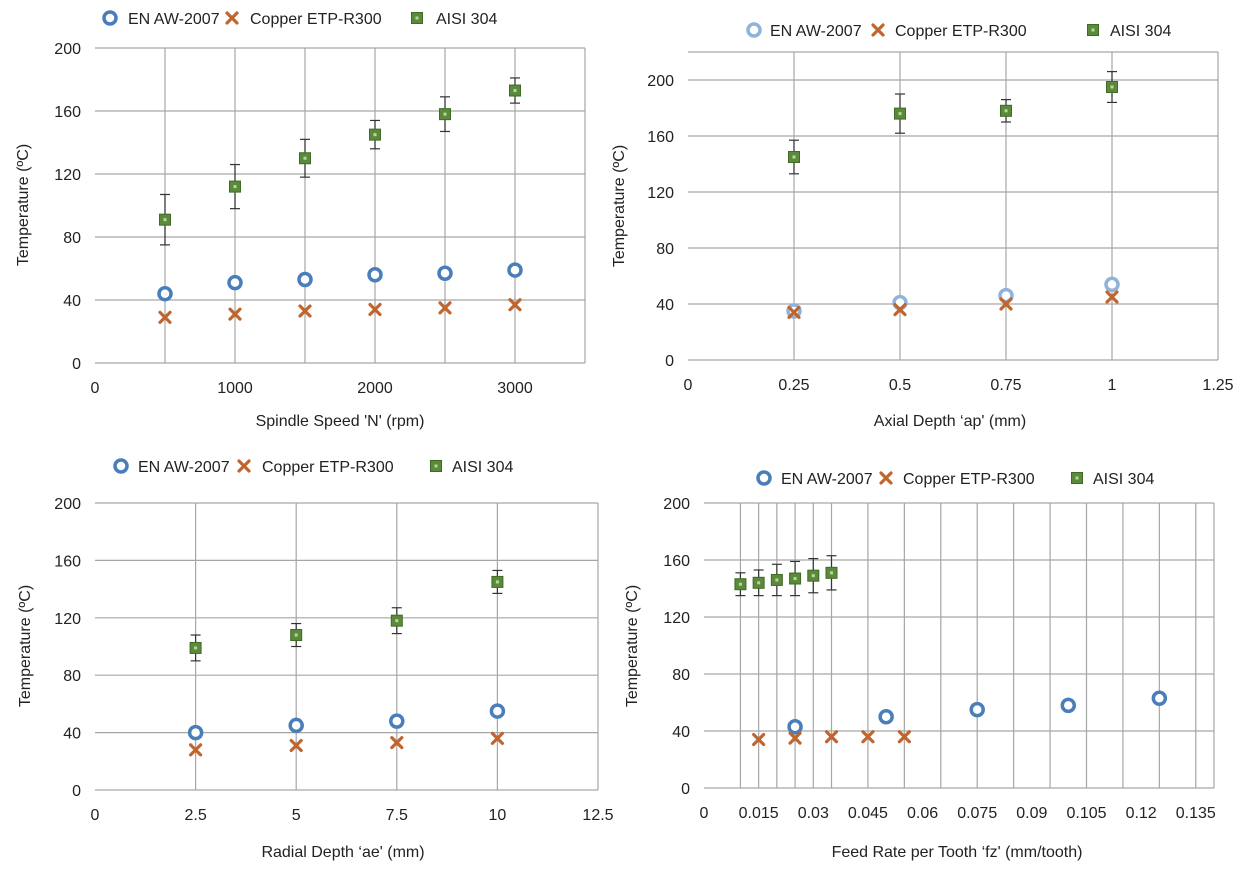 This screenshot has width=1244, height=869. What do you see at coordinates (597, 815) in the screenshot?
I see `x-tick-label: 12.5` at bounding box center [597, 815].